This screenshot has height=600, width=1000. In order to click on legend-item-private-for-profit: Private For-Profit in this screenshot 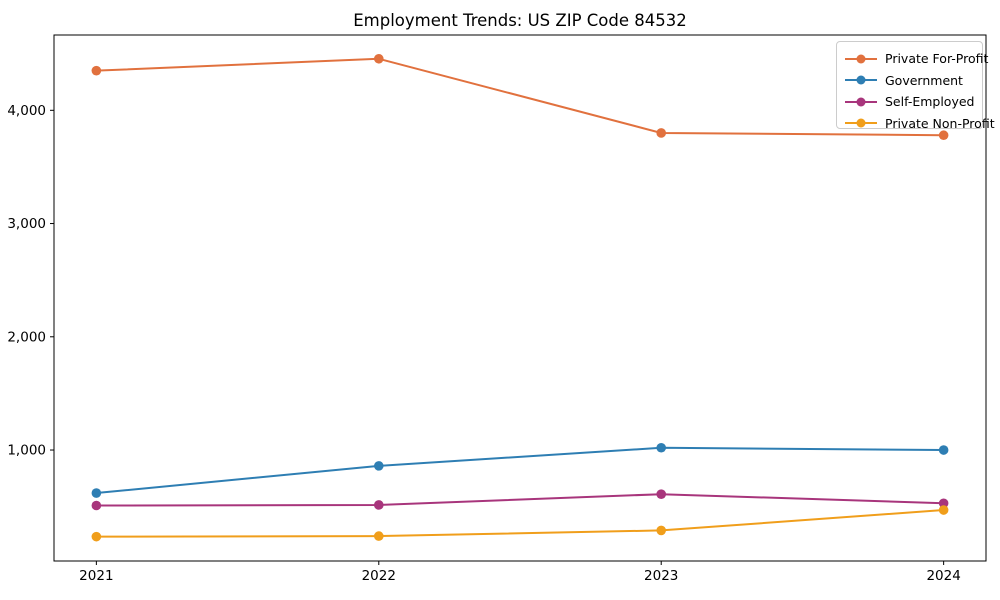, I will do `click(916, 59)`.